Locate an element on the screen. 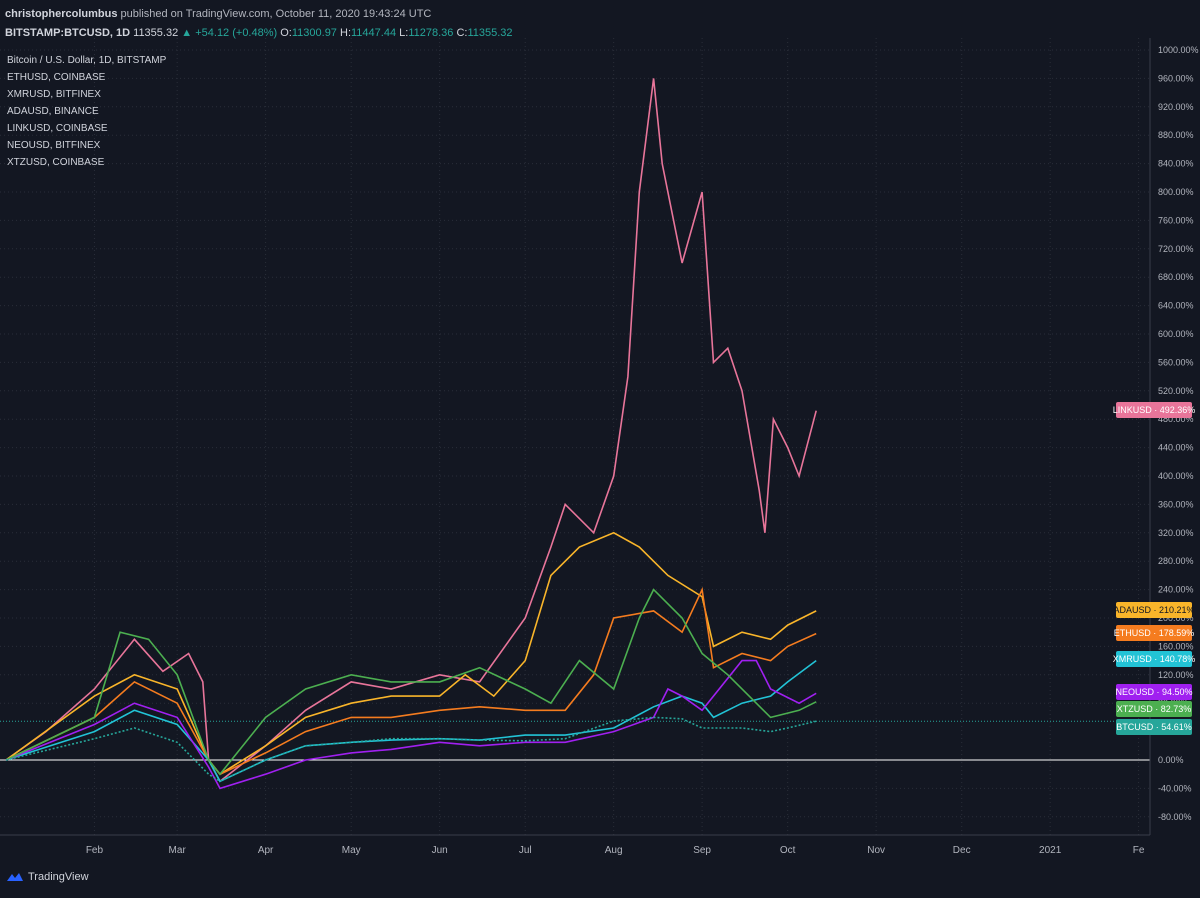  y-tick-label: 680.00% is located at coordinates (1176, 277).